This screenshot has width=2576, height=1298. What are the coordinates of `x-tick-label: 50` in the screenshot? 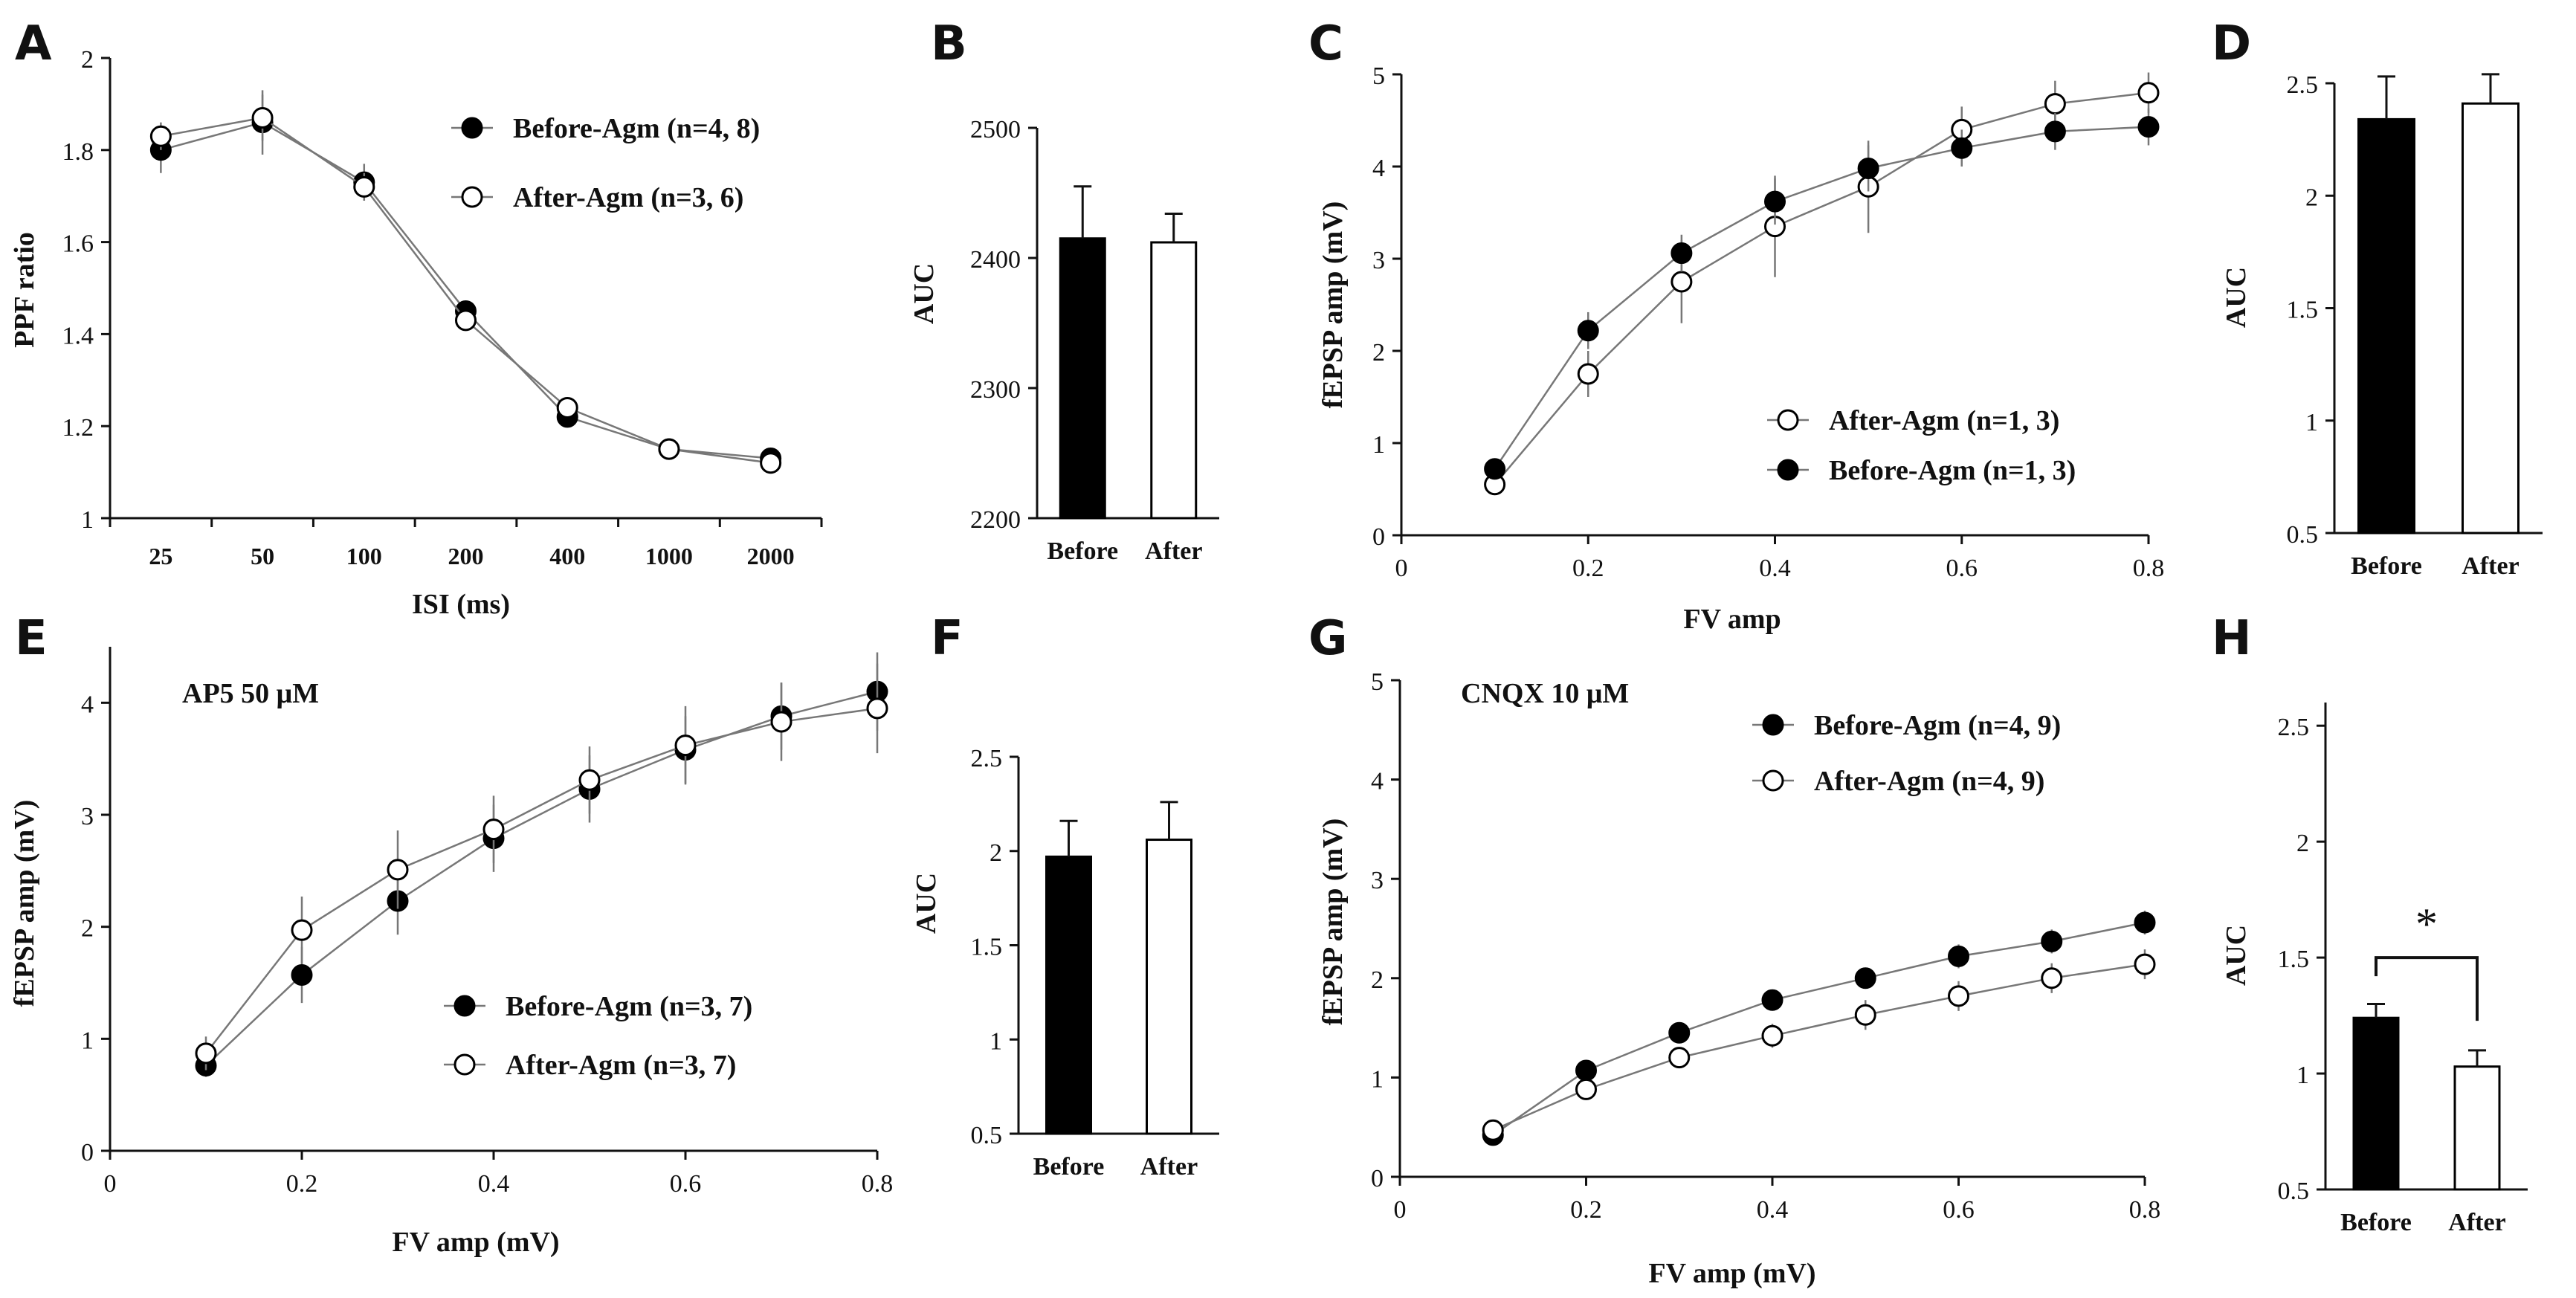 It's located at (262, 556).